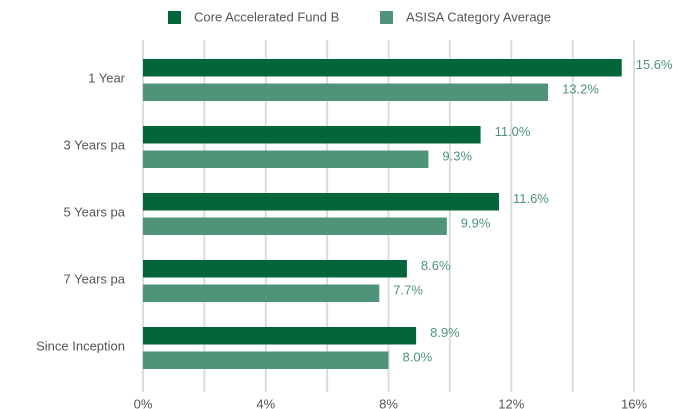  Describe the element at coordinates (513, 131) in the screenshot. I see `value-label: 11.0%` at that location.